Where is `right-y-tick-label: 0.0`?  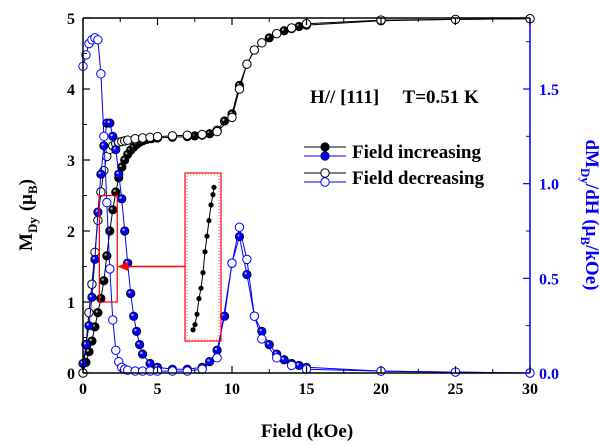
right-y-tick-label: 0.0 is located at coordinates (549, 374).